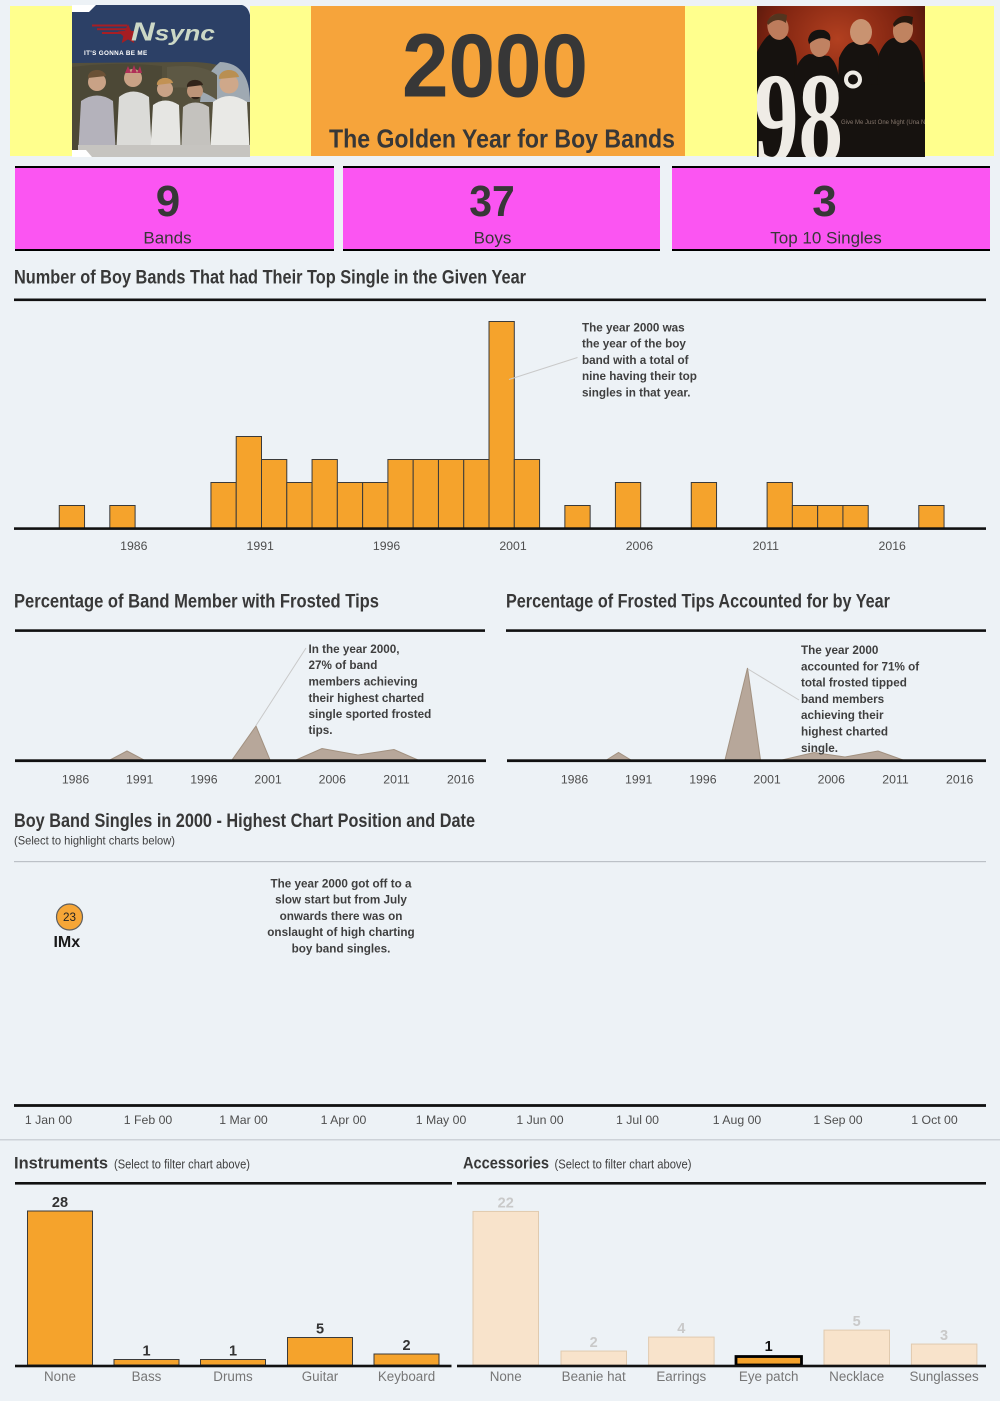 The width and height of the screenshot is (1000, 1401). What do you see at coordinates (94, 841) in the screenshot?
I see `svg-text:(Select to highlight charts be: (Select to highlight charts below)` at bounding box center [94, 841].